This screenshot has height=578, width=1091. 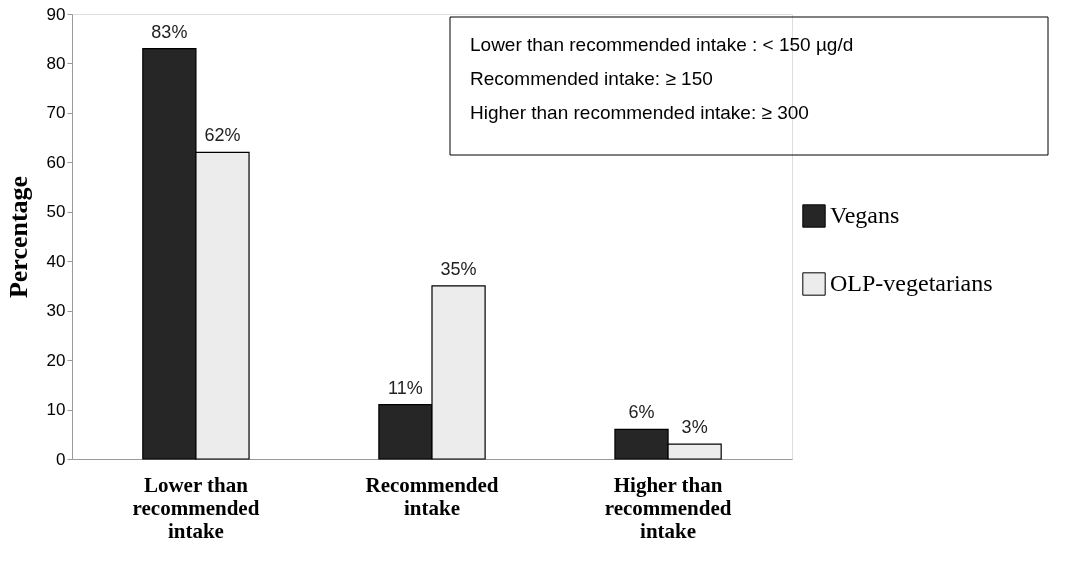 I want to click on y-tick-label: 40, so click(x=56, y=261).